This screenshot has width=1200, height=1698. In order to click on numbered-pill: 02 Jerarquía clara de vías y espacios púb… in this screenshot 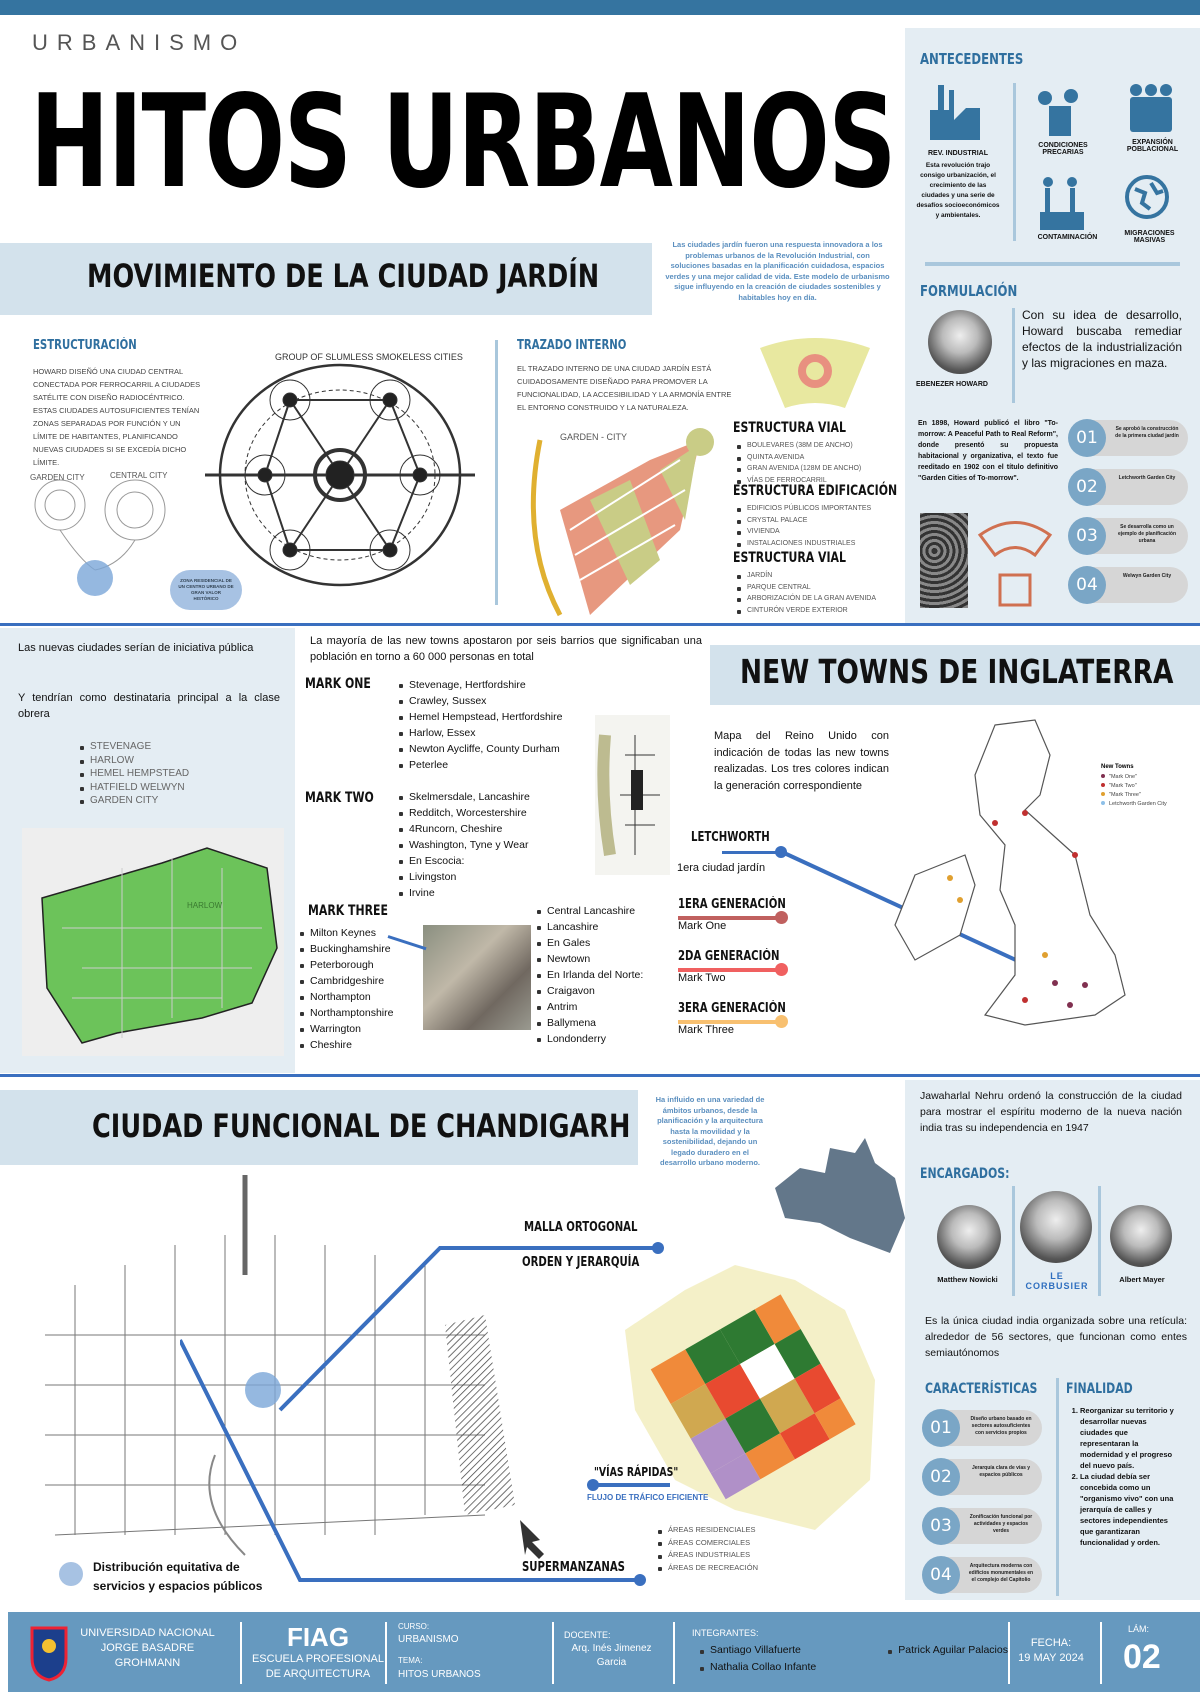, I will do `click(982, 1477)`.